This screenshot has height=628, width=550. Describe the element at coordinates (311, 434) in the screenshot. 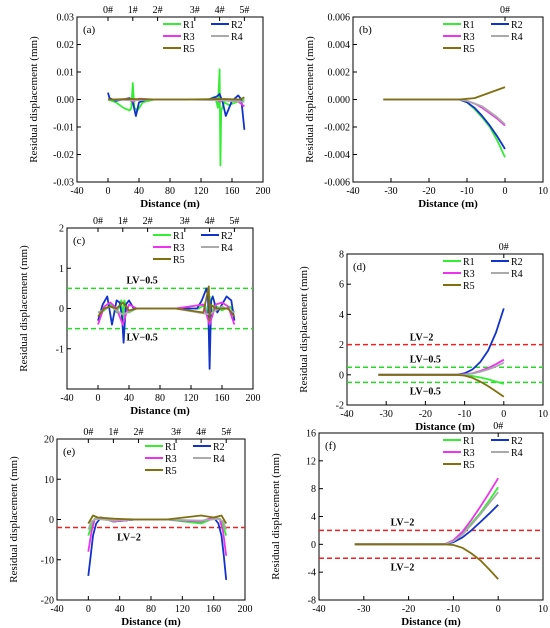

I see `y-tick-label: 16` at that location.